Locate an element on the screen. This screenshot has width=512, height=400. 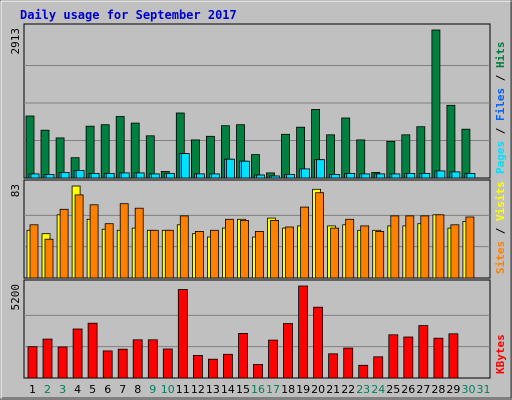
legend-part: KBytes is located at coordinates (500, 354).